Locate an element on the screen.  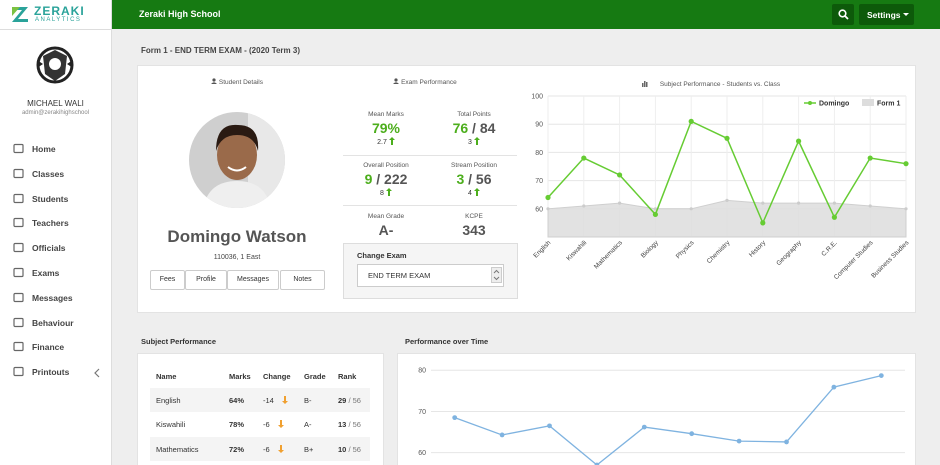
nav-item: Exams is located at coordinates (55, 273).